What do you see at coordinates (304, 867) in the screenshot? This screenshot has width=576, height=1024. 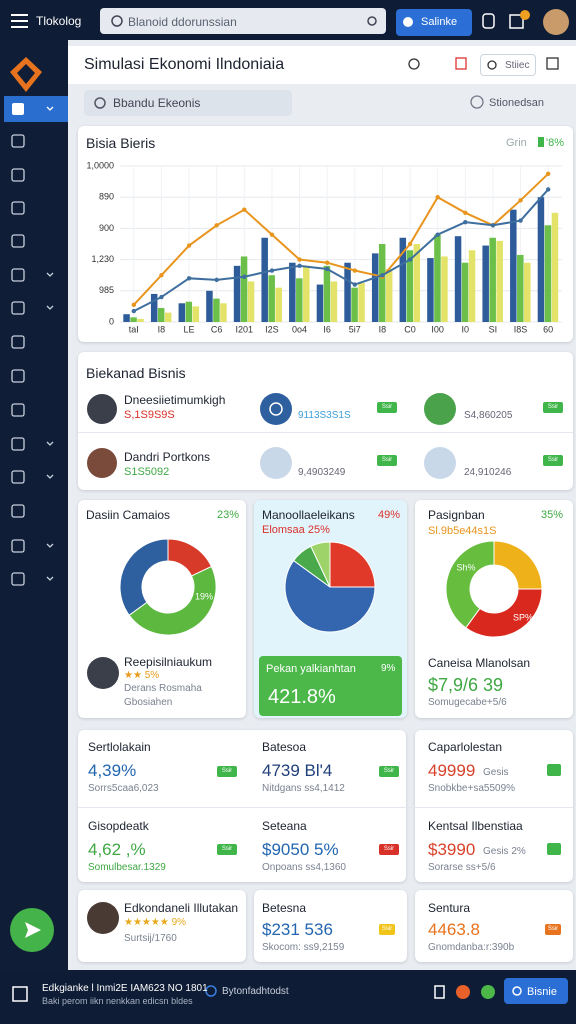 I see `stat-note: Onpoans ss4,1360` at bounding box center [304, 867].